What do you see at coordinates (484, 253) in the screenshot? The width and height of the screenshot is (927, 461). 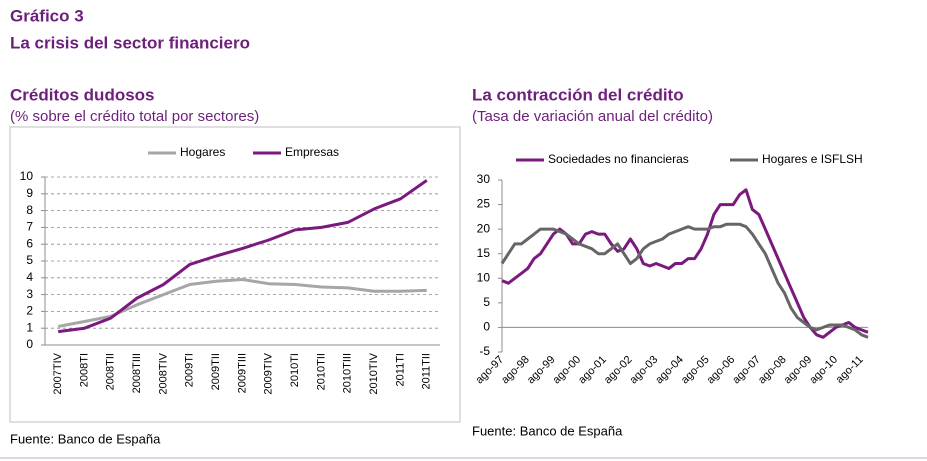 I see `y-tick-label: 15` at bounding box center [484, 253].